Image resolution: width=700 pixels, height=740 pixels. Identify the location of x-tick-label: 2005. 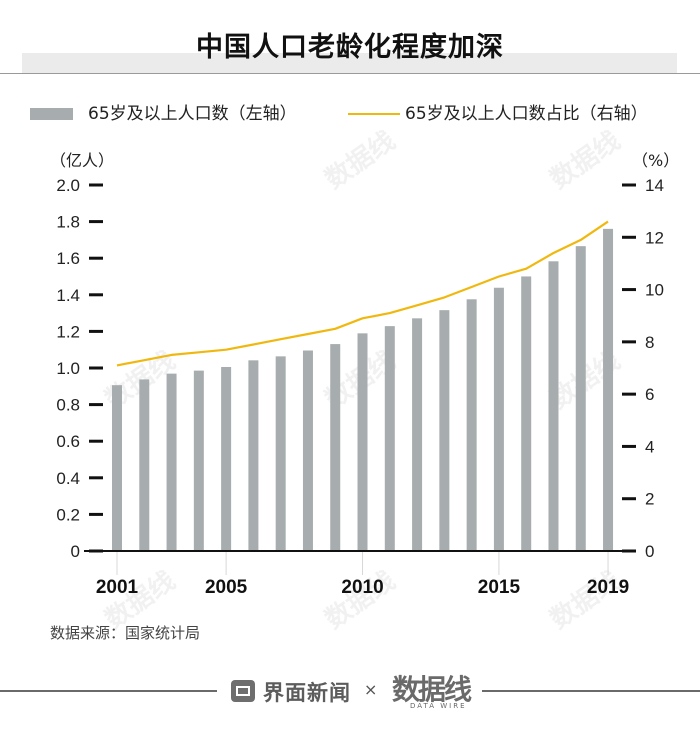
(226, 587).